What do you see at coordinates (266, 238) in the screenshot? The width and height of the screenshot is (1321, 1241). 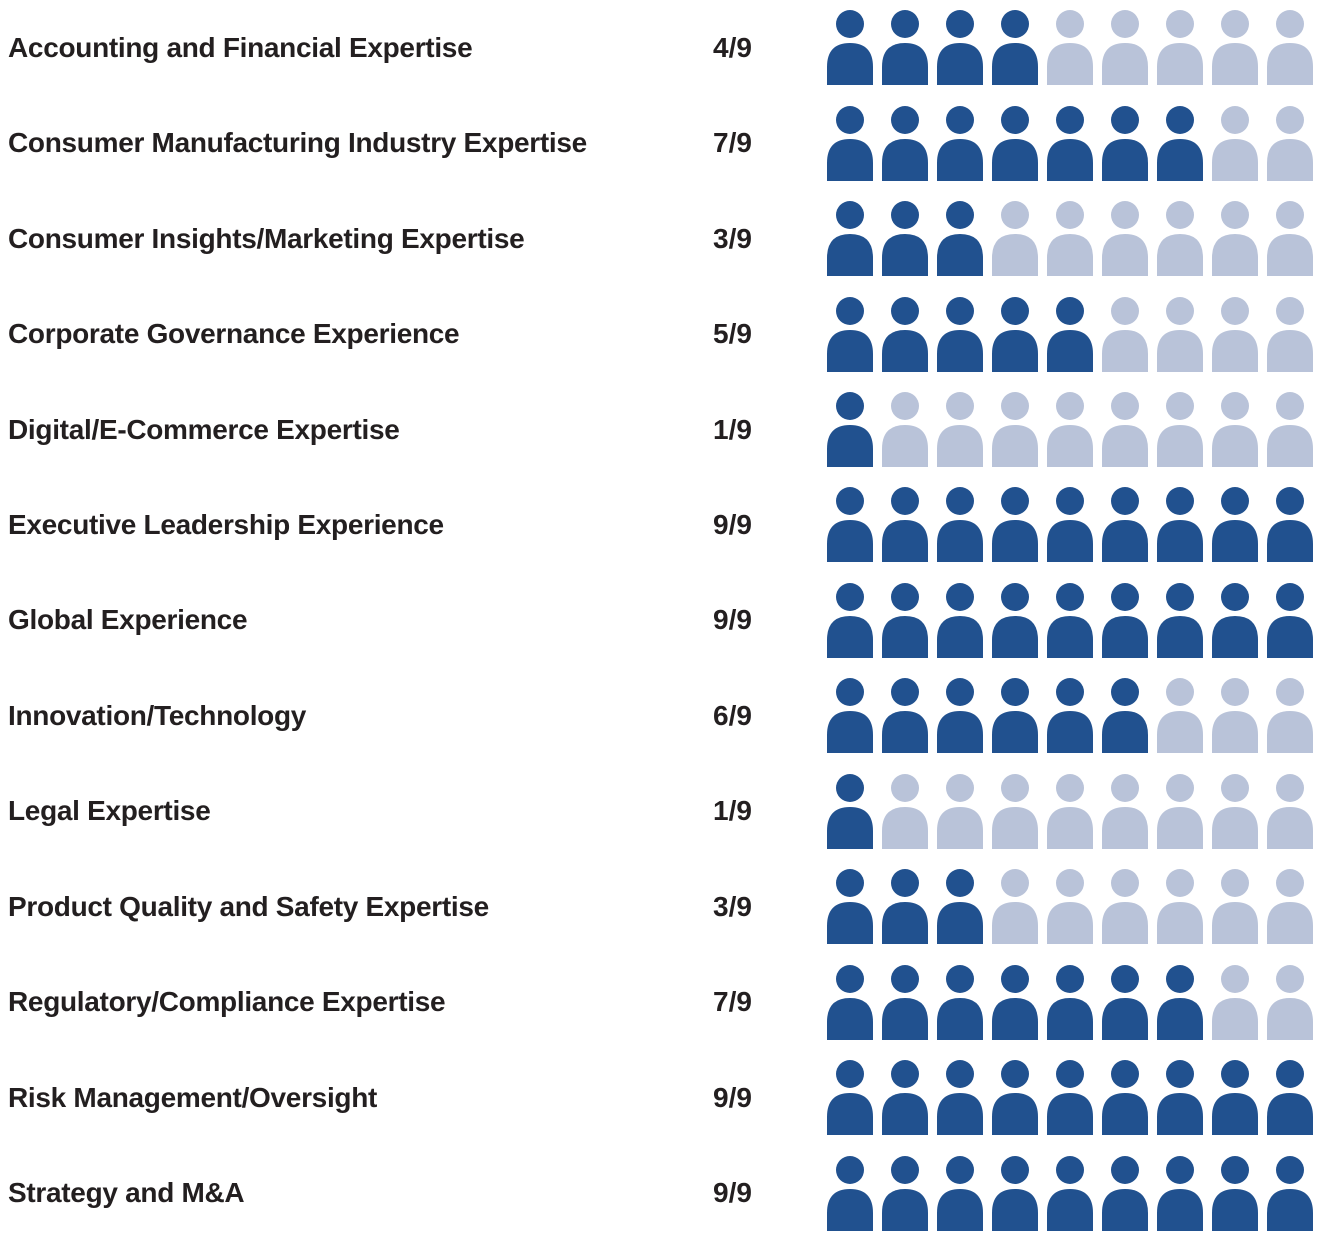 I see `skill-label: Consumer Insights/Marketing Expertise` at bounding box center [266, 238].